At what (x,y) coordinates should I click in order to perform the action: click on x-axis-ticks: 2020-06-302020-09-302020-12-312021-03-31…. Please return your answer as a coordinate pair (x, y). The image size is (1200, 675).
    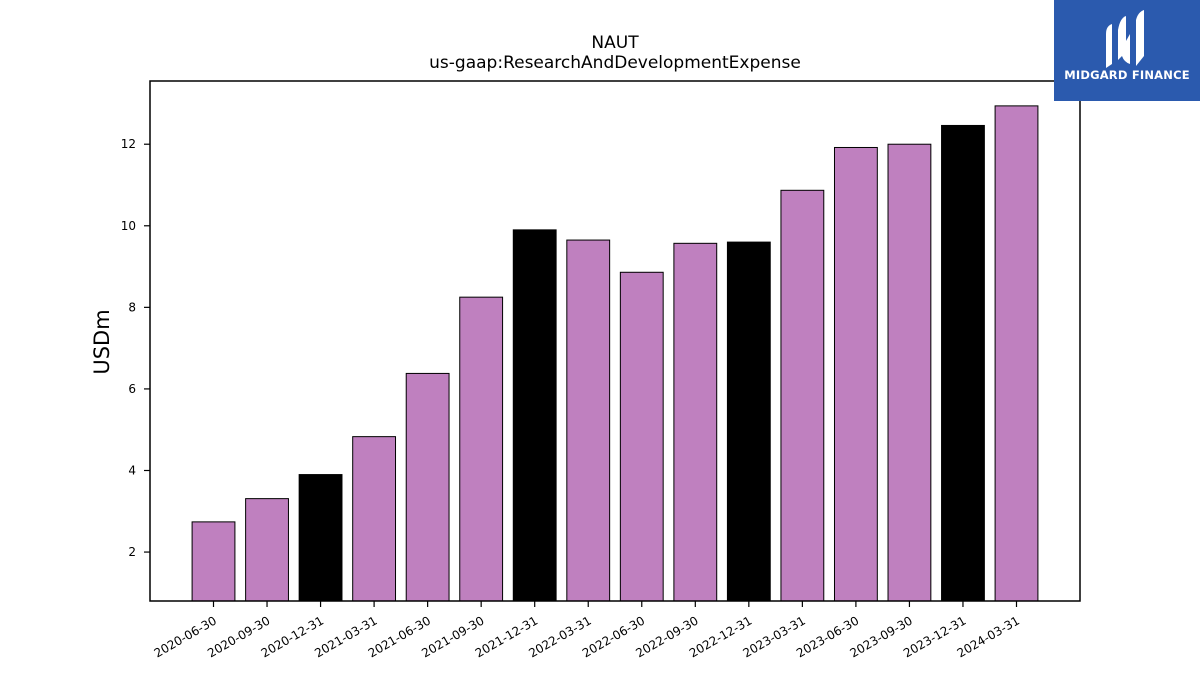
    Looking at the image, I should click on (587, 630).